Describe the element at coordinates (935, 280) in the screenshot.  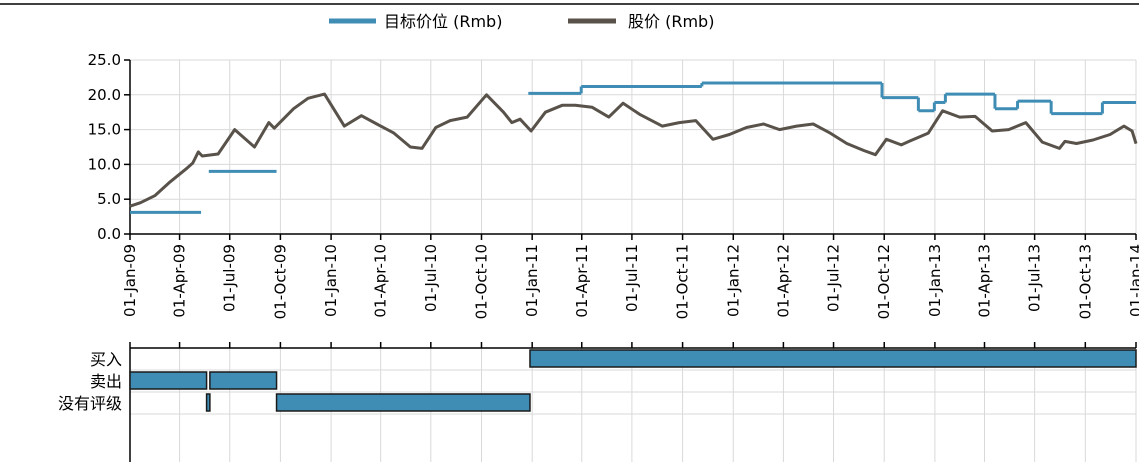
I see `x-tick-label: 01-Jan-13` at that location.